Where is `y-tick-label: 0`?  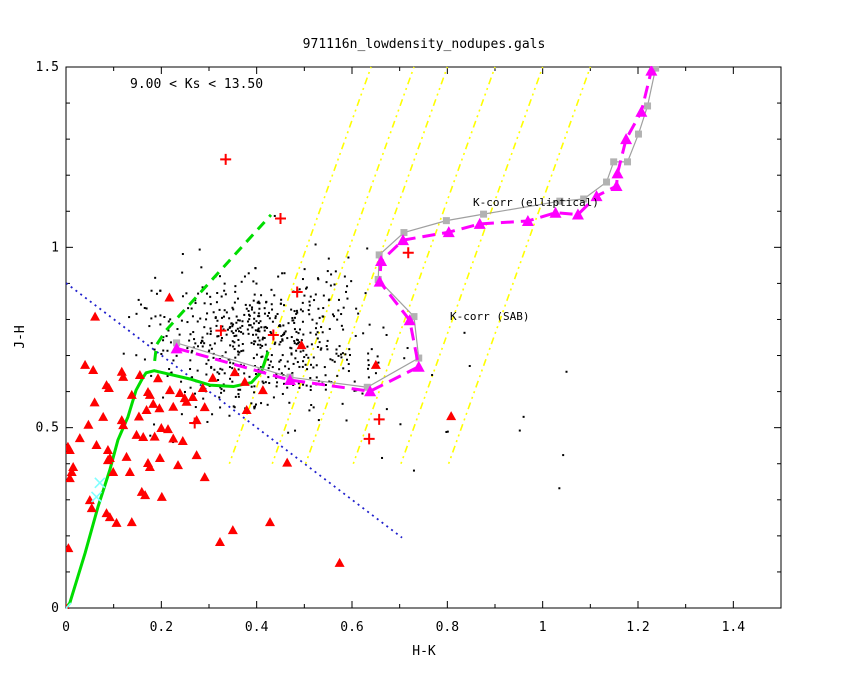
y-tick-label: 0 is located at coordinates (55, 608).